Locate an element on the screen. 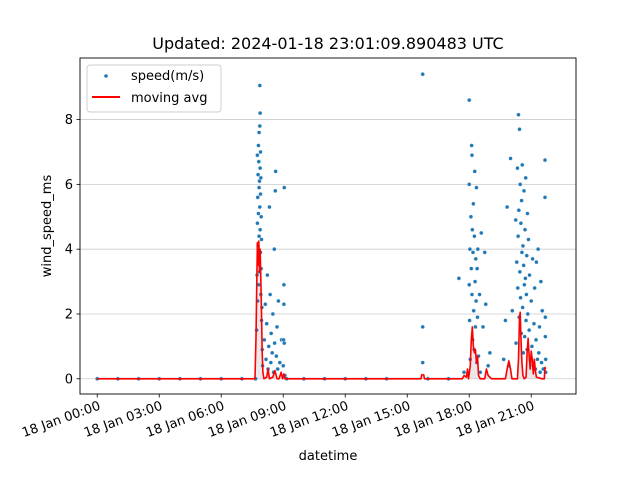 The image size is (640, 480). legend-speed-marker is located at coordinates (106, 76).